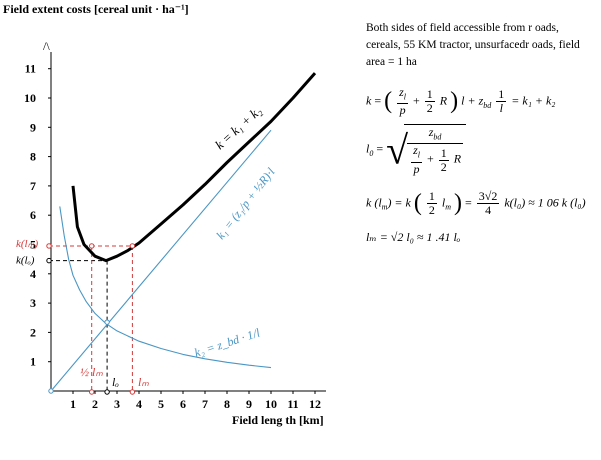 Image resolution: width=601 pixels, height=460 pixels. What do you see at coordinates (380, 148) in the screenshot?
I see `formula2-eq: =` at bounding box center [380, 148].